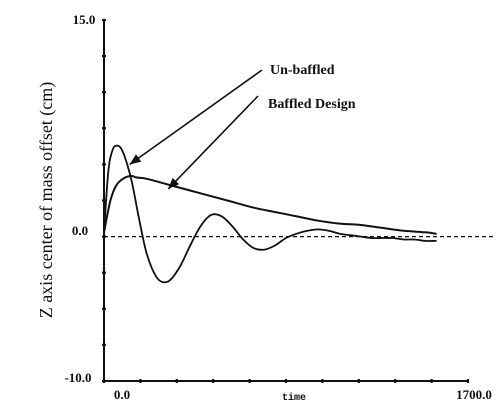  I want to click on annotation-unbaffled: Un-baffled, so click(302, 70).